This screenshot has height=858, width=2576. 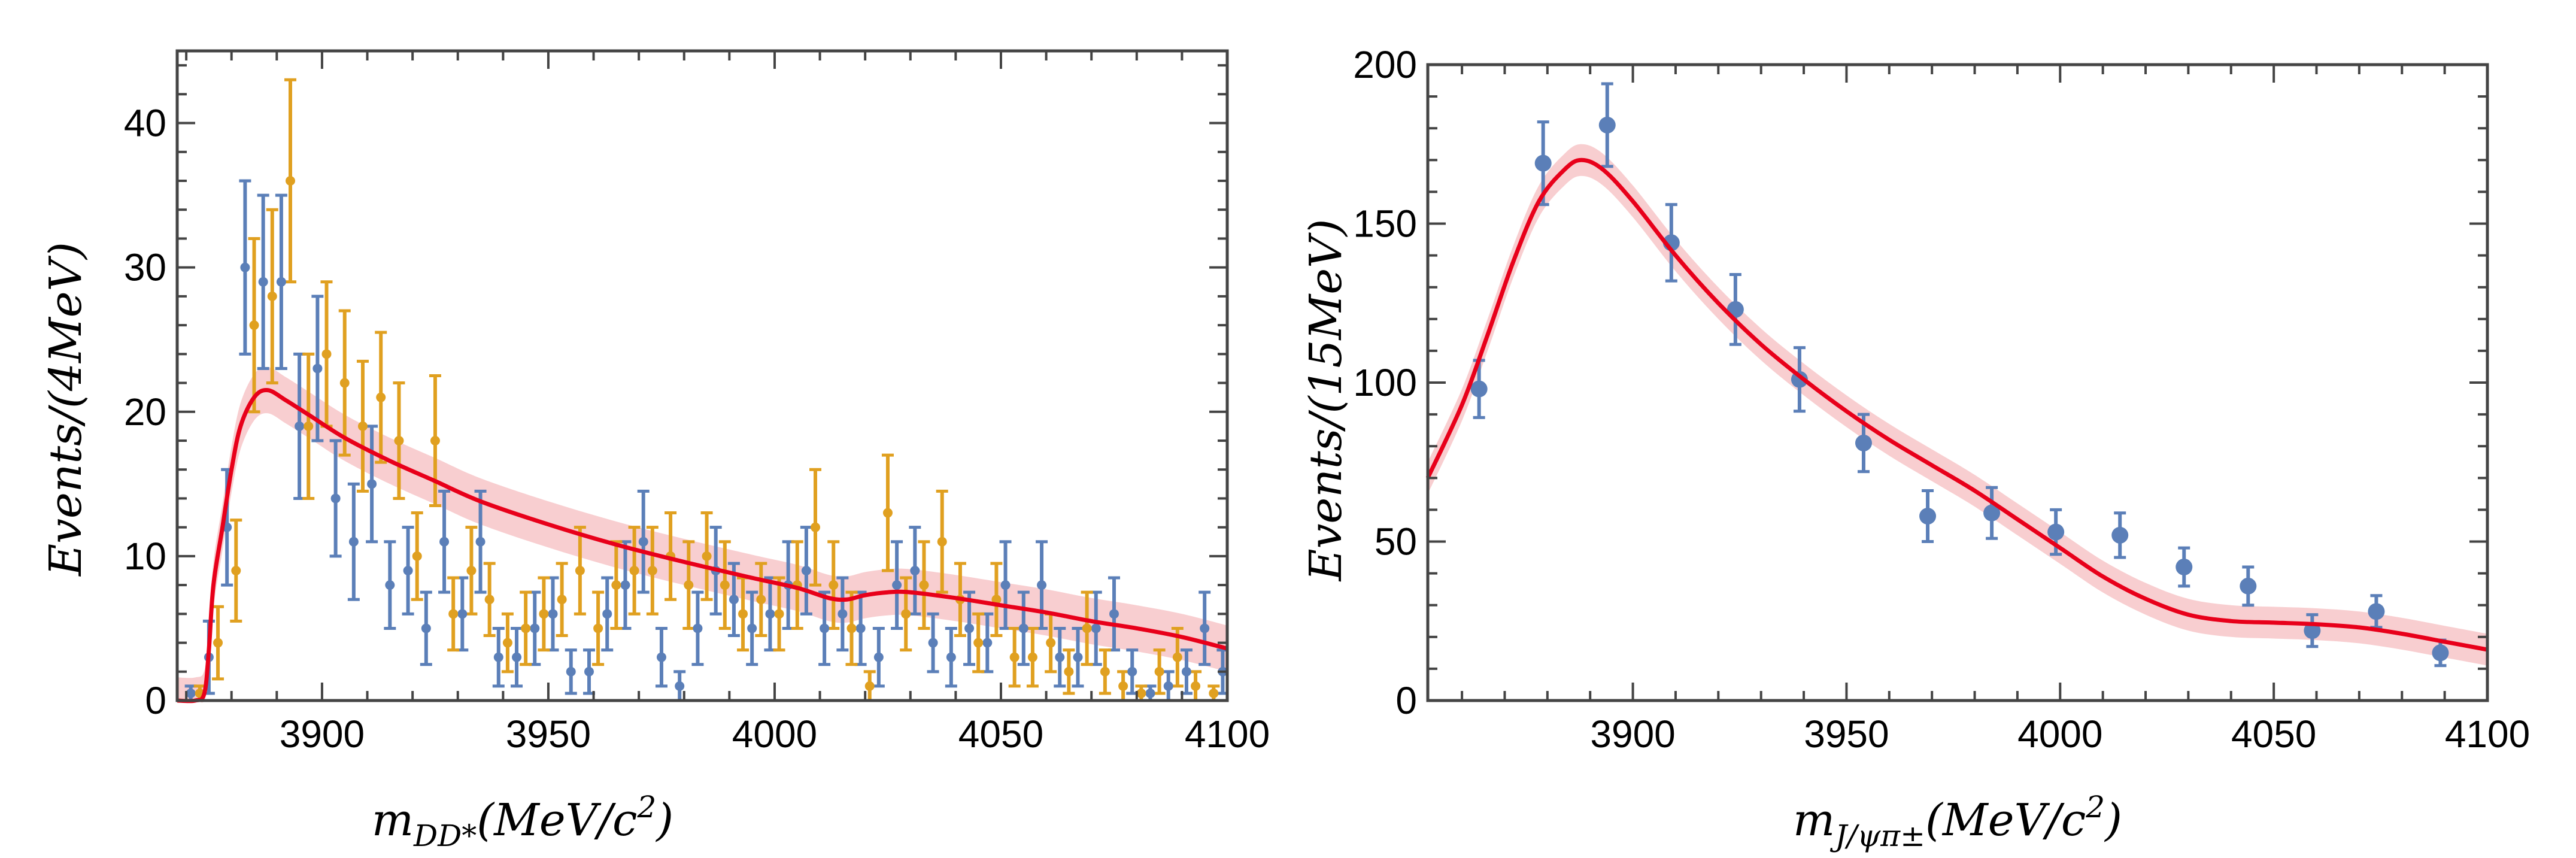 I want to click on y-axis-label: Events/(4MeV), so click(x=66, y=409).